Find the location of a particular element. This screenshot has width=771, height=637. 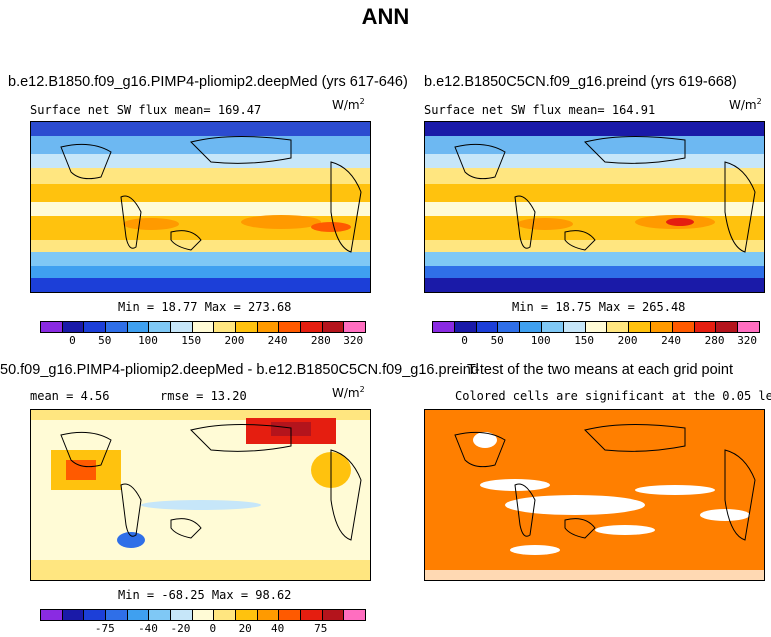

main-title: ANN is located at coordinates (385, 16).